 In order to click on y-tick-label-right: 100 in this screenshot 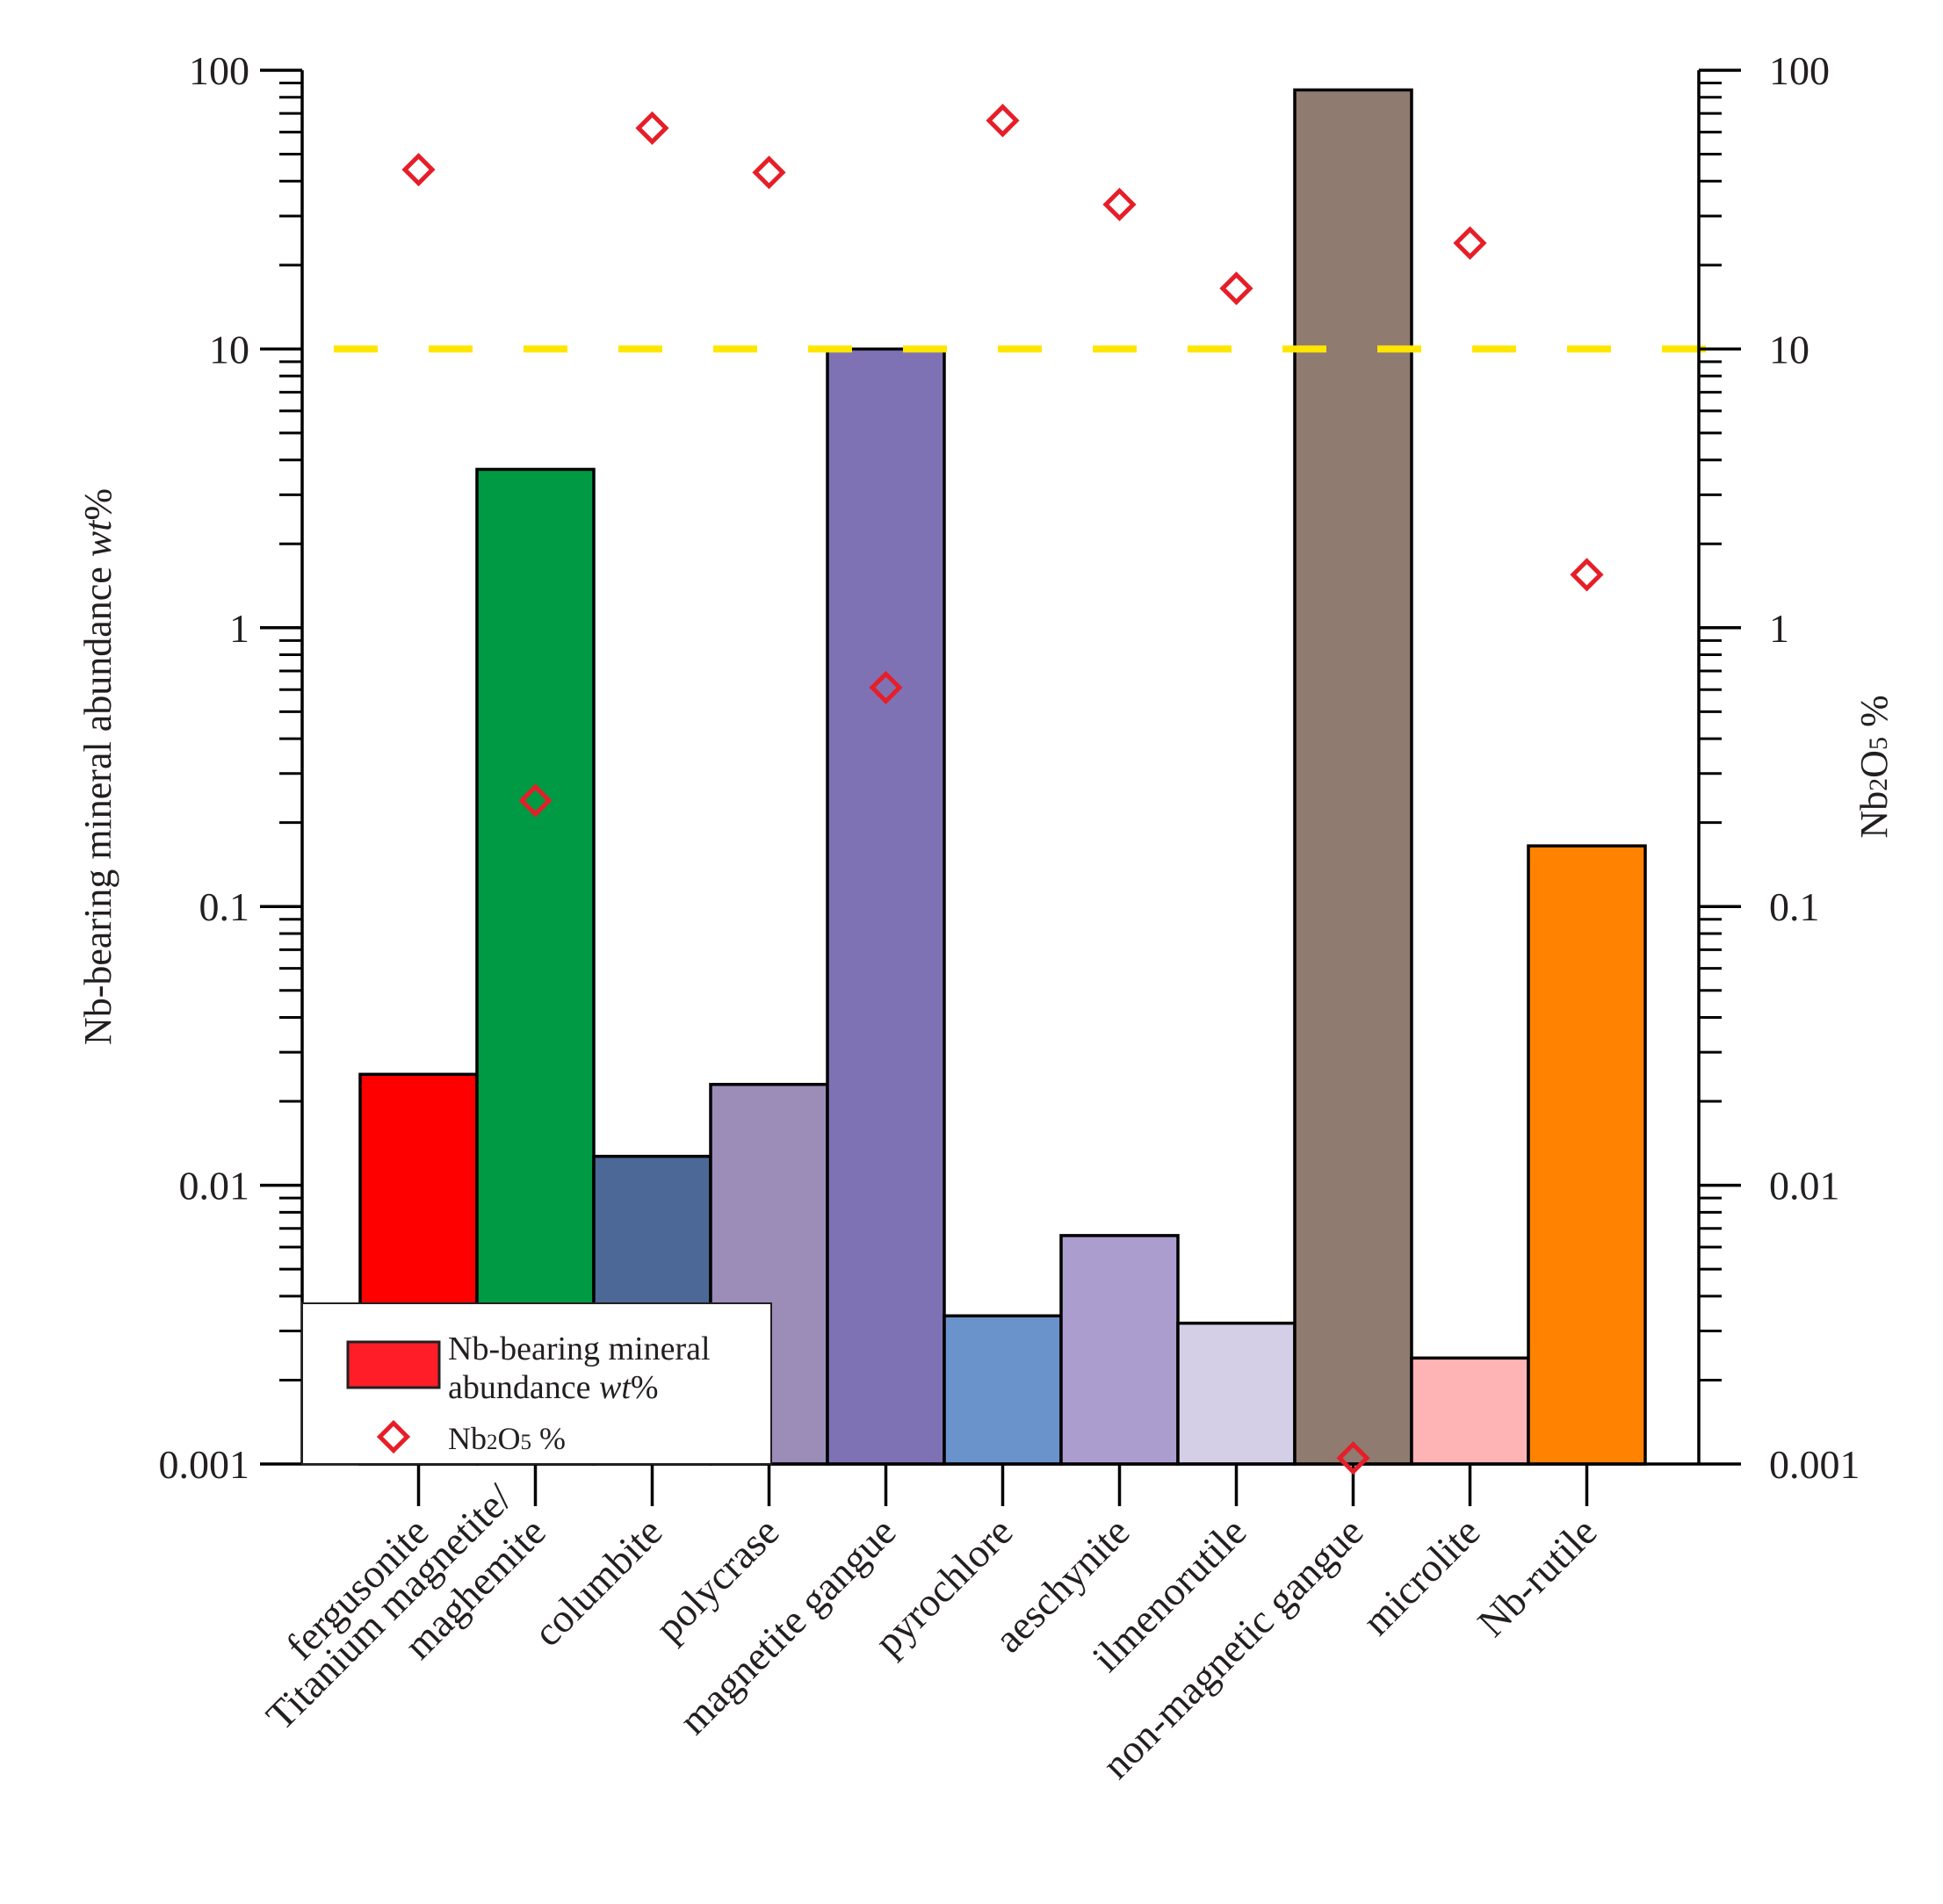, I will do `click(1800, 70)`.